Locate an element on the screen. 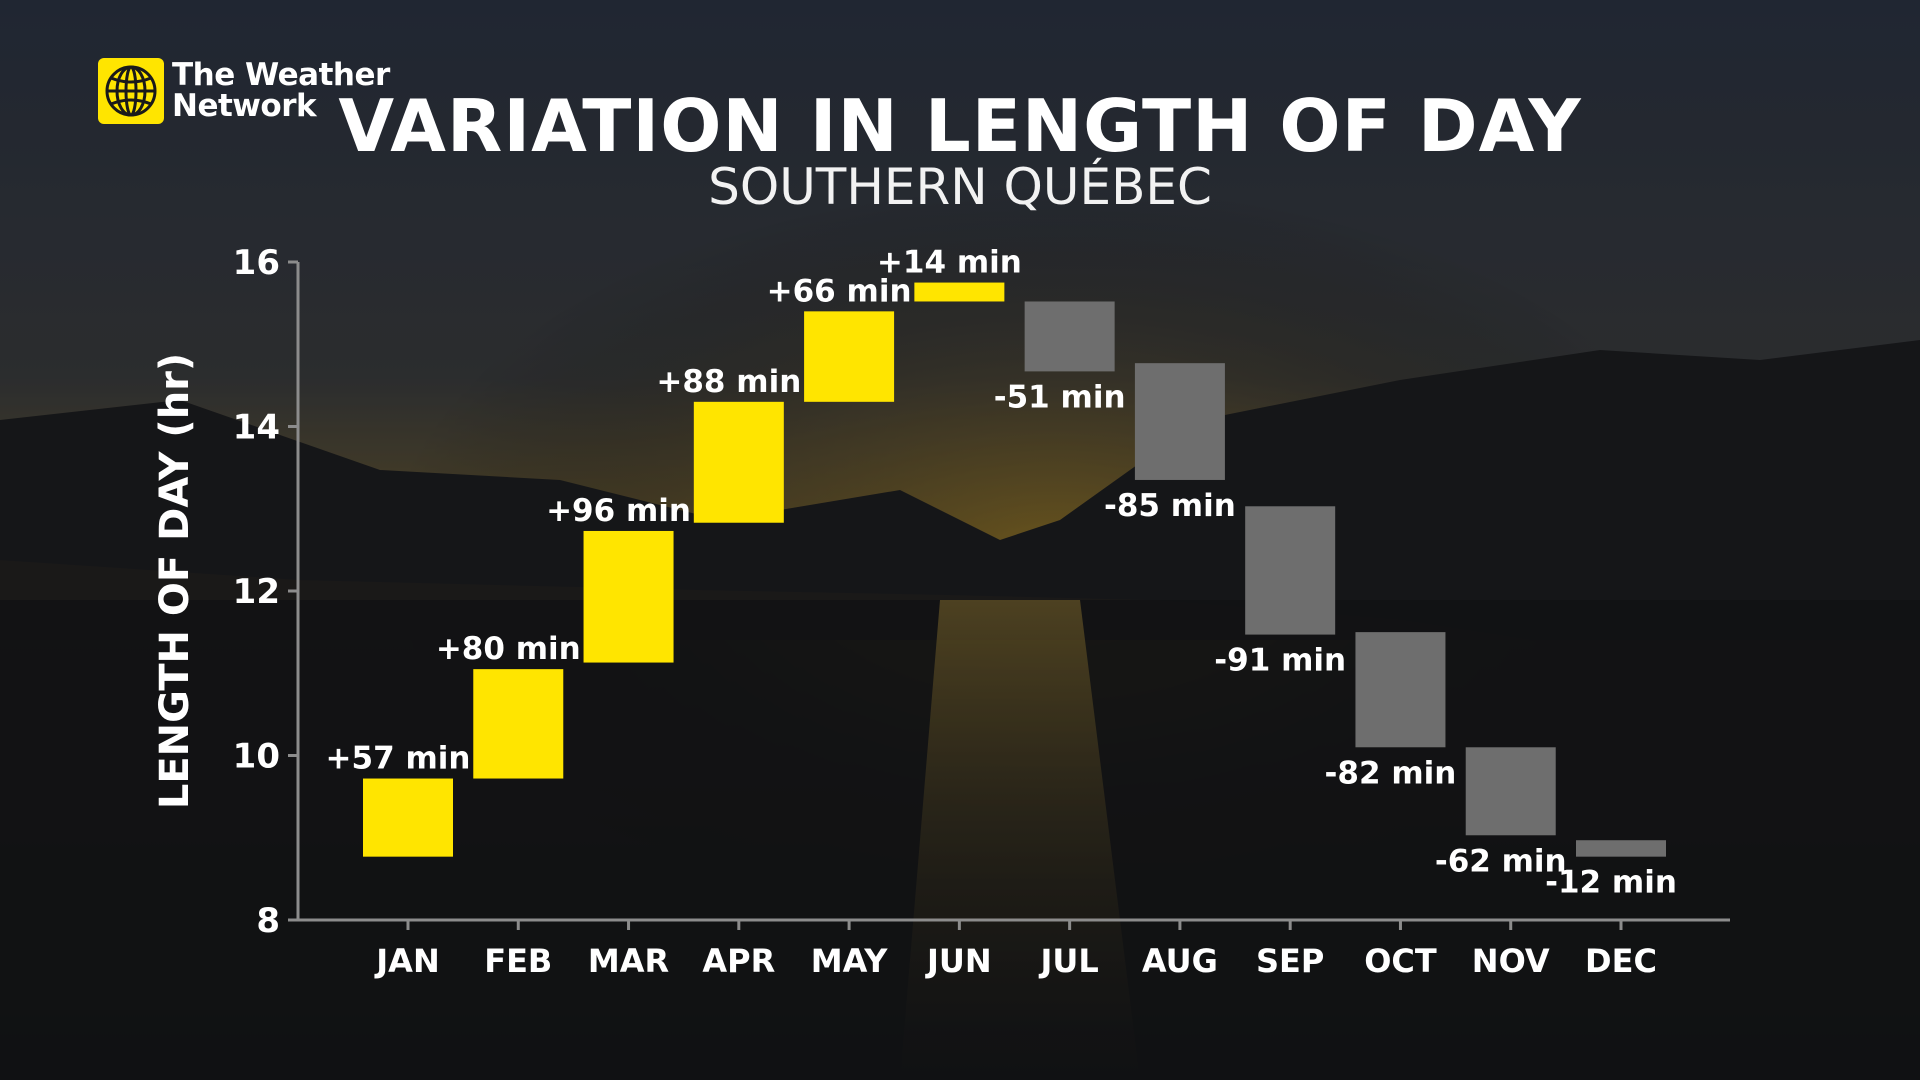  y-tick-label: 16 is located at coordinates (256, 263).